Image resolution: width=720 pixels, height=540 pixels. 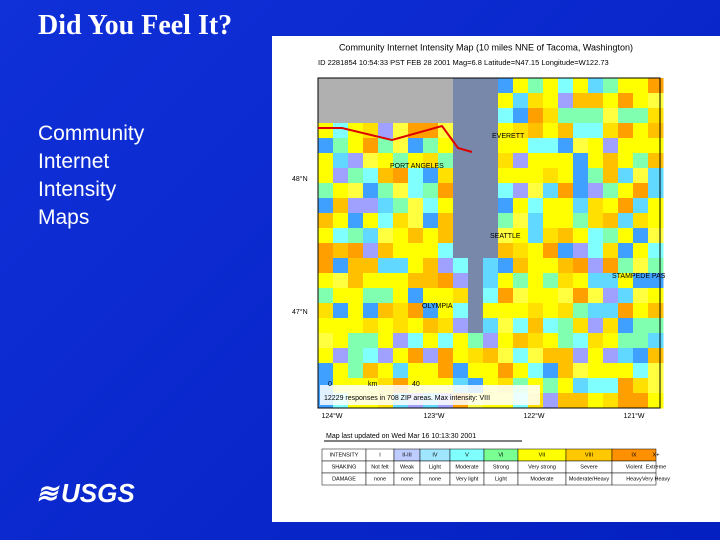 I want to click on slide-body: Community Internet Intensity Maps, so click(x=91, y=176).